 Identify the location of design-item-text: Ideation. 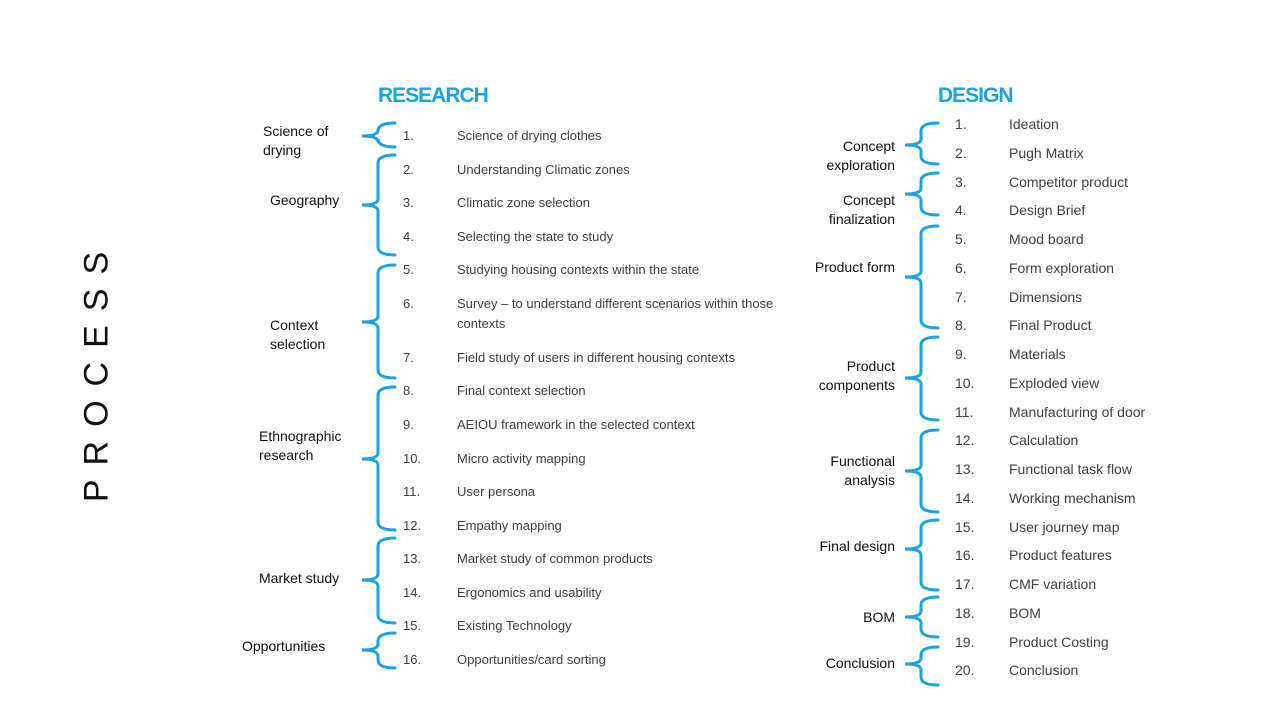
(1034, 124).